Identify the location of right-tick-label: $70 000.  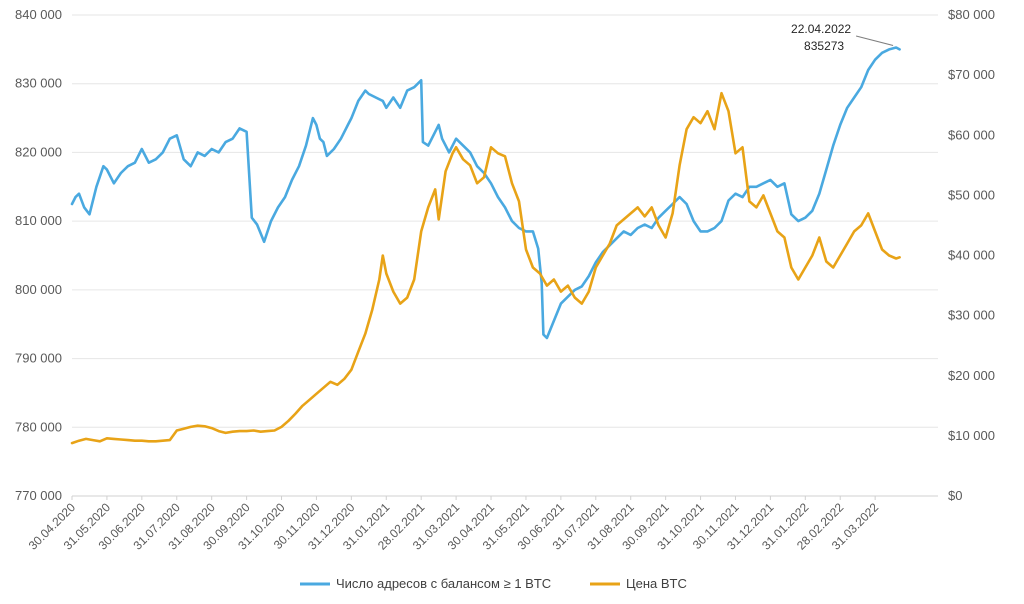
(971, 74).